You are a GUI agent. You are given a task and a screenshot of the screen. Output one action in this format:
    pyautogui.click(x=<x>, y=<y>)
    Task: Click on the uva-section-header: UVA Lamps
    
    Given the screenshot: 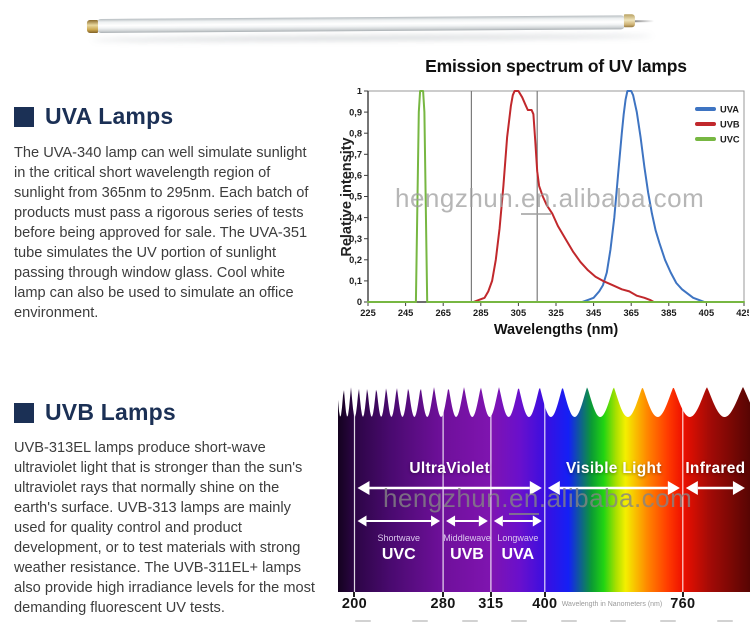 What is the action you would take?
    pyautogui.click(x=93, y=116)
    